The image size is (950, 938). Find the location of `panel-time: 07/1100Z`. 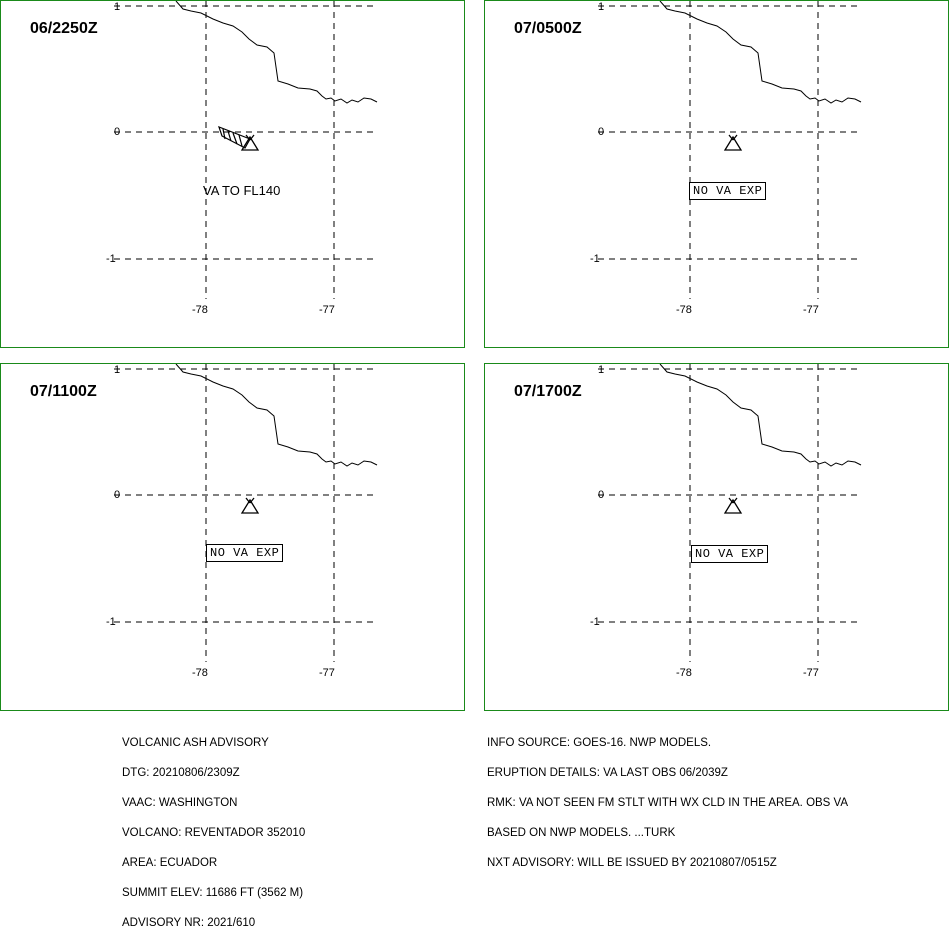

panel-time: 07/1100Z is located at coordinates (63, 391).